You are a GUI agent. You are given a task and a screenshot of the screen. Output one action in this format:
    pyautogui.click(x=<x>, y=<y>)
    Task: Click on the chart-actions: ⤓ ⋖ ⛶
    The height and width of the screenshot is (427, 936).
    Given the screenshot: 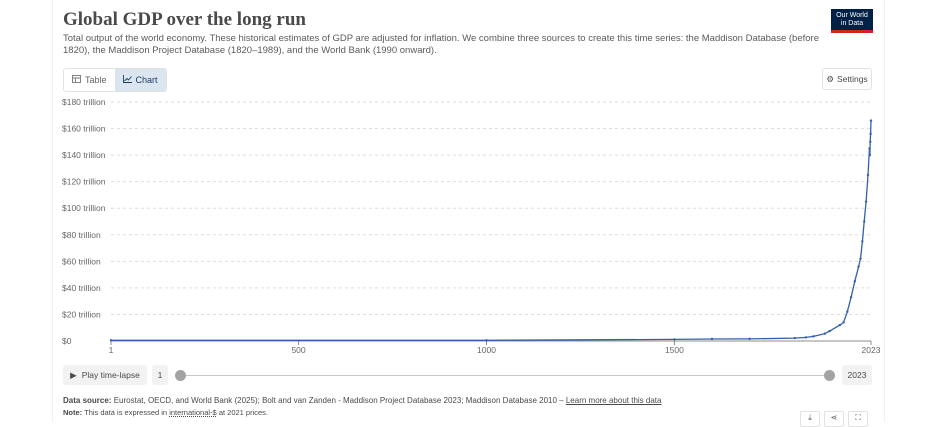 What is the action you would take?
    pyautogui.click(x=834, y=419)
    